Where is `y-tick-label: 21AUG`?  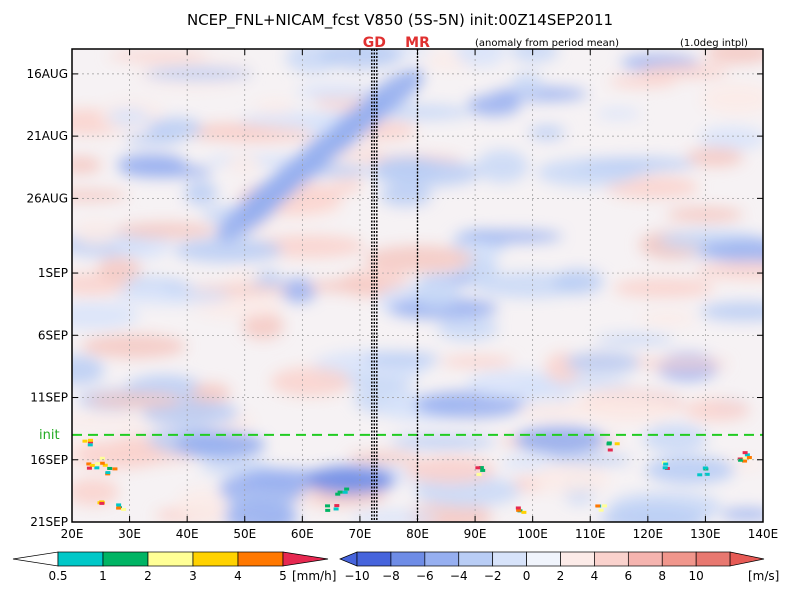
y-tick-label: 21AUG is located at coordinates (47, 136).